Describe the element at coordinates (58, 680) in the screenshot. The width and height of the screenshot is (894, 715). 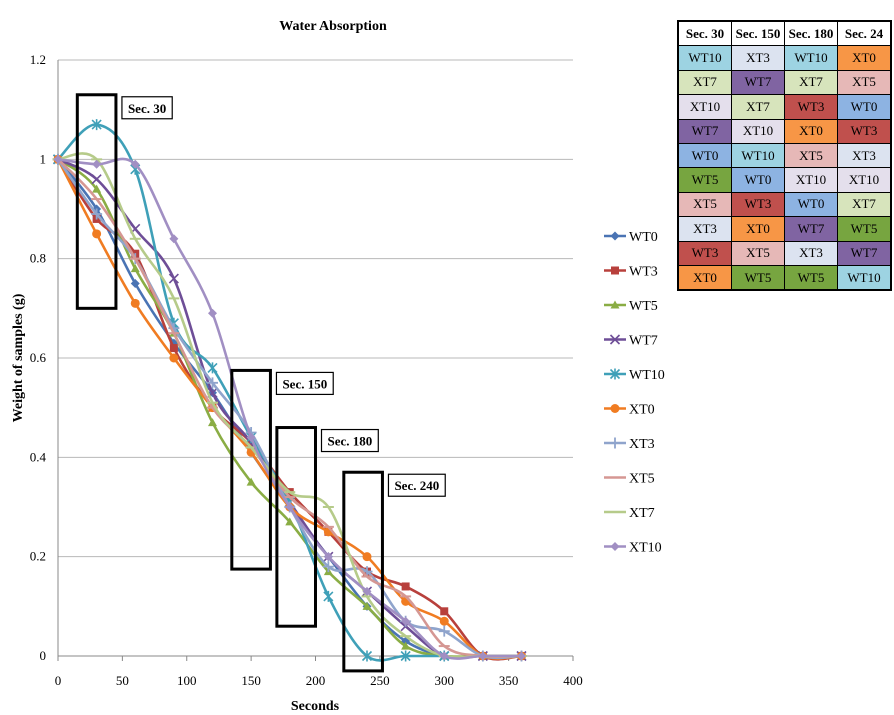
I see `x-tick-label: 0` at that location.